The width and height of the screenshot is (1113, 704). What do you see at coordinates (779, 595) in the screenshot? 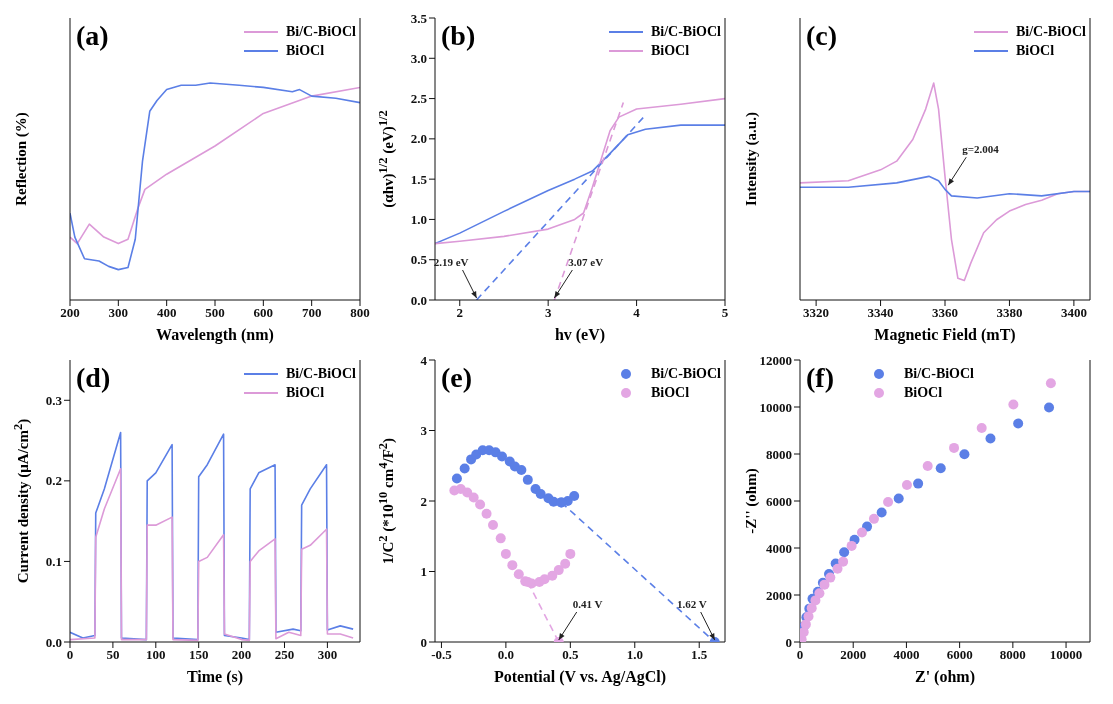
I see `y-tick-label: 2000` at bounding box center [779, 595].